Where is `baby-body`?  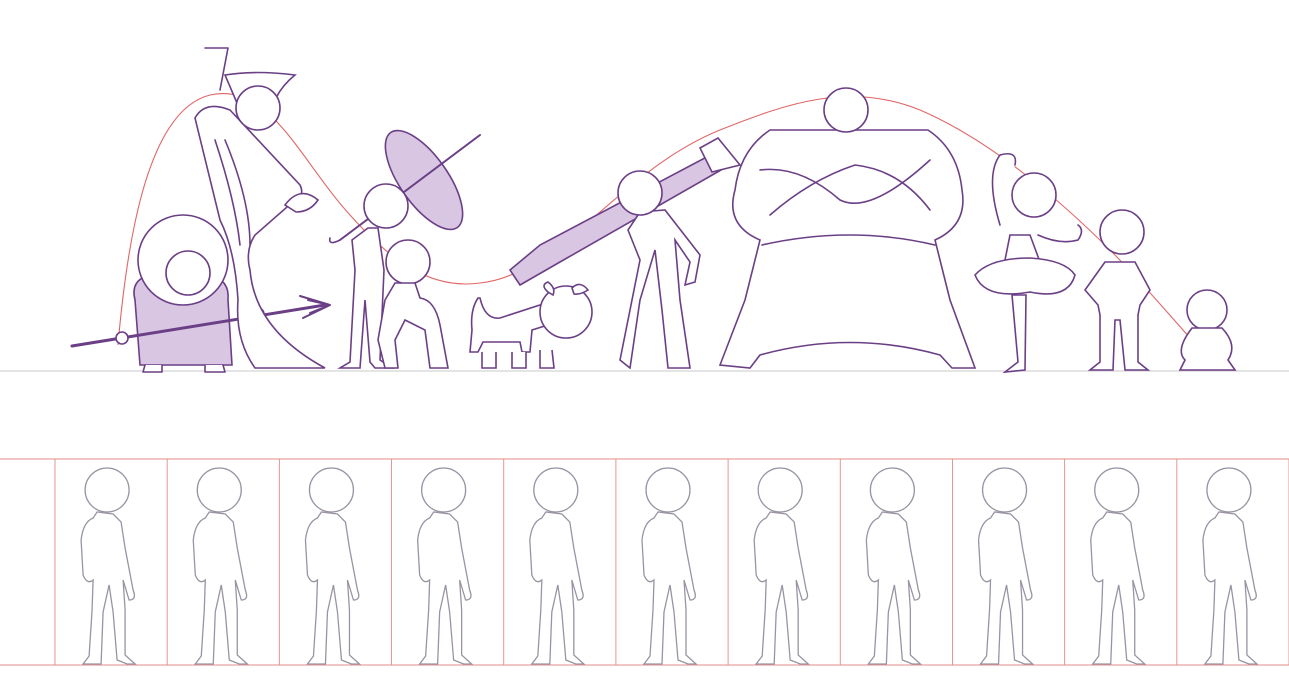 baby-body is located at coordinates (1207, 349).